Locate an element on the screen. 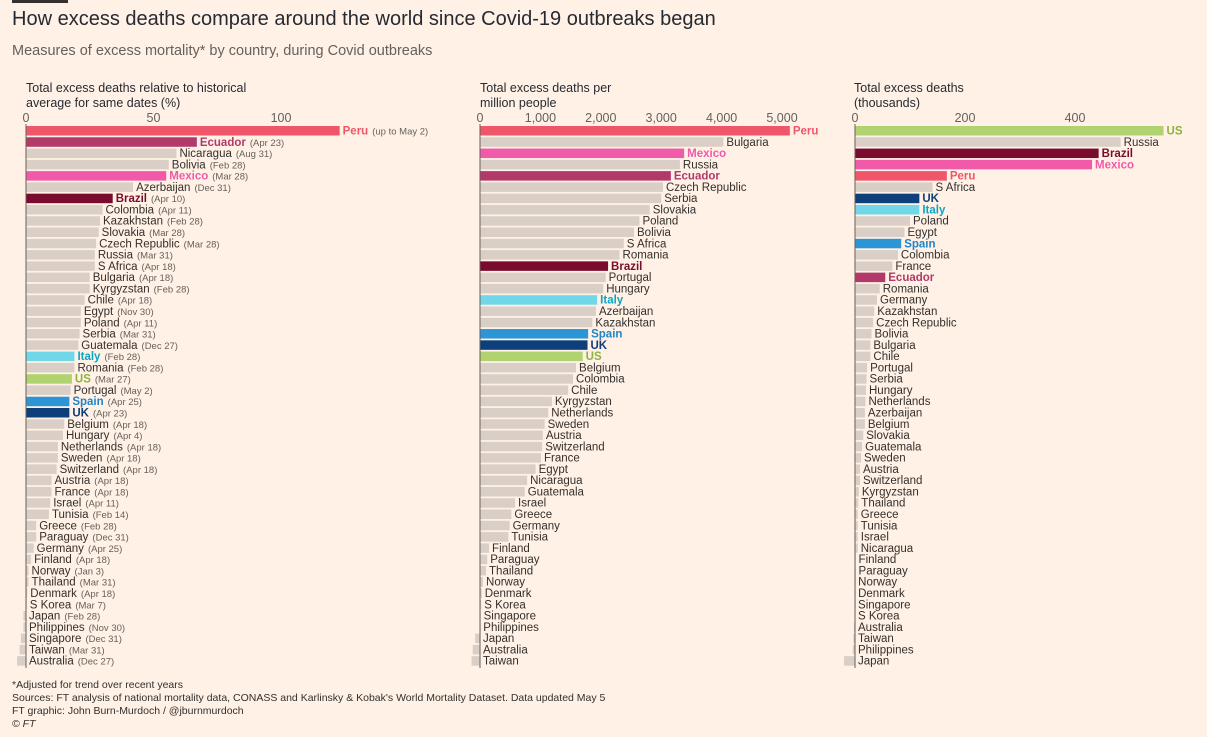  bar-label-czech-republic: Czech Republic is located at coordinates (916, 323).